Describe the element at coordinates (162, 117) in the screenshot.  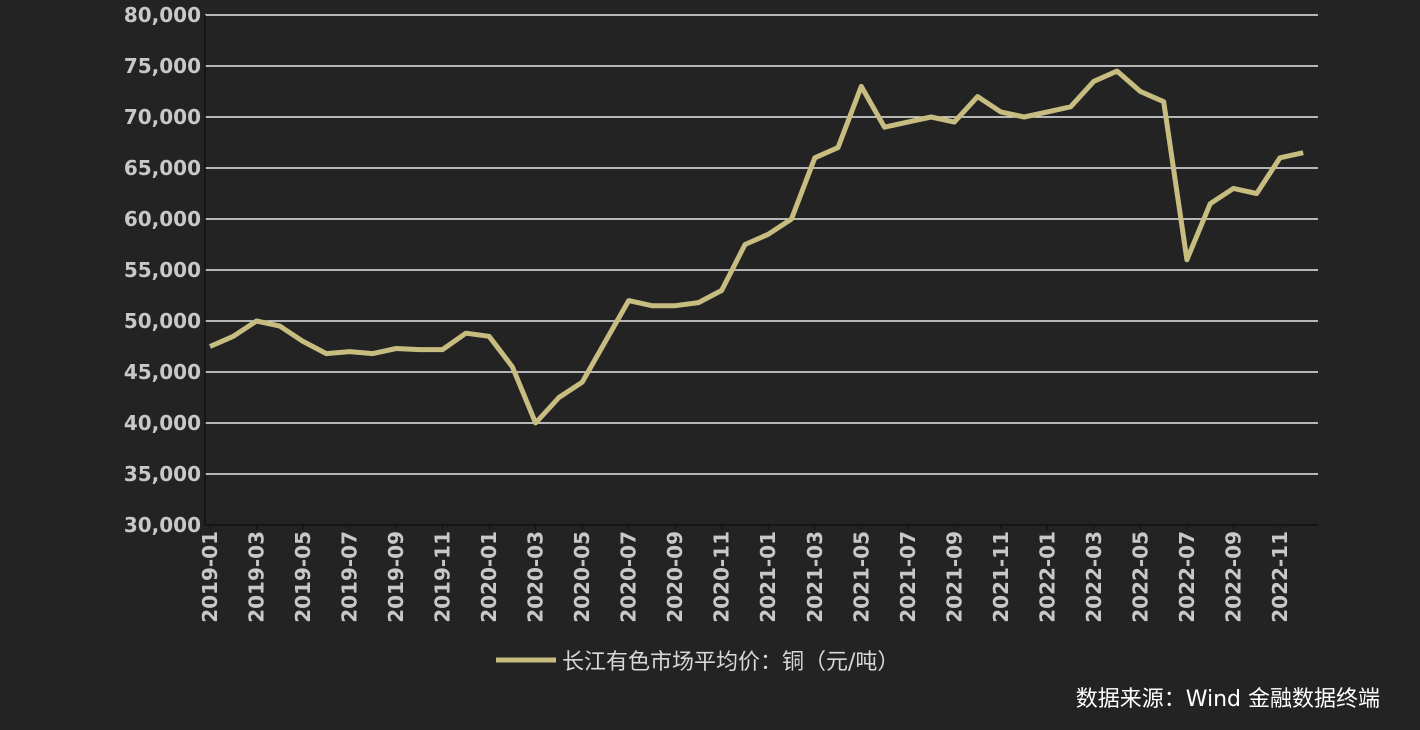
I see `y-tick-label: 70,000` at that location.